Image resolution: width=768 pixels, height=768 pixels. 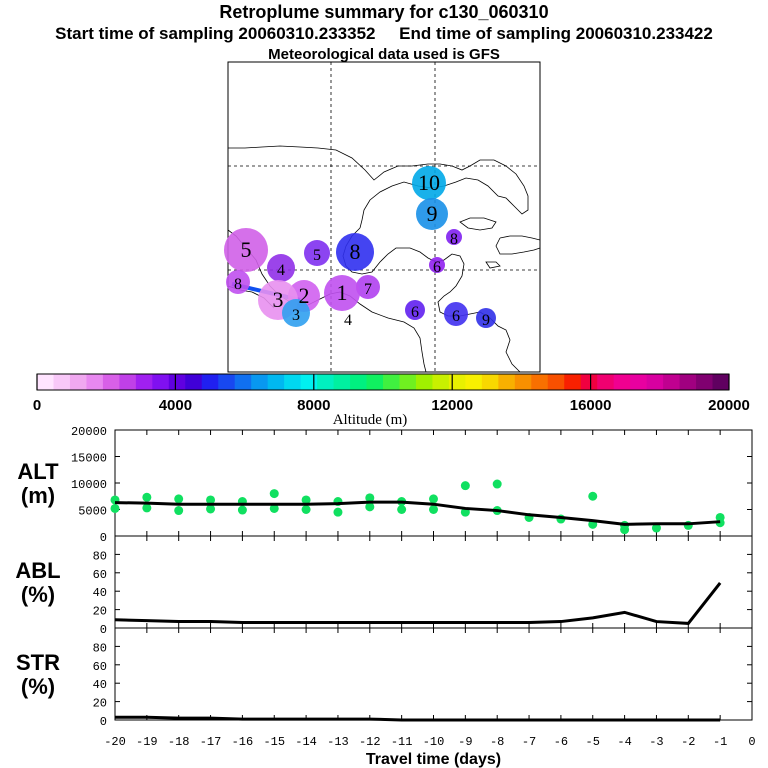 What do you see at coordinates (720, 742) in the screenshot?
I see `x-tick-label: -1` at bounding box center [720, 742].